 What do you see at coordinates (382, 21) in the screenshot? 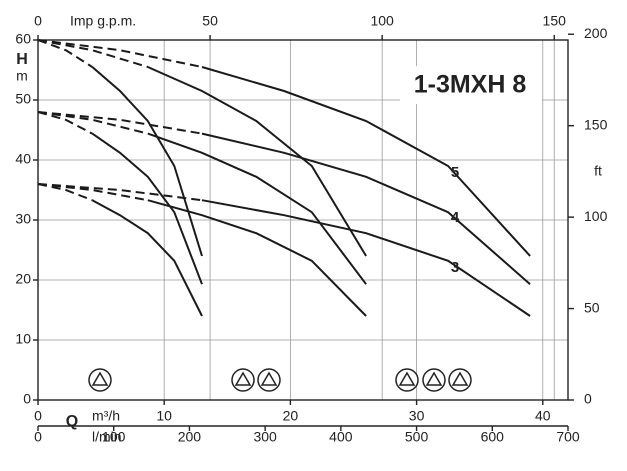
I see `x3-tick-label: 100` at bounding box center [382, 21].